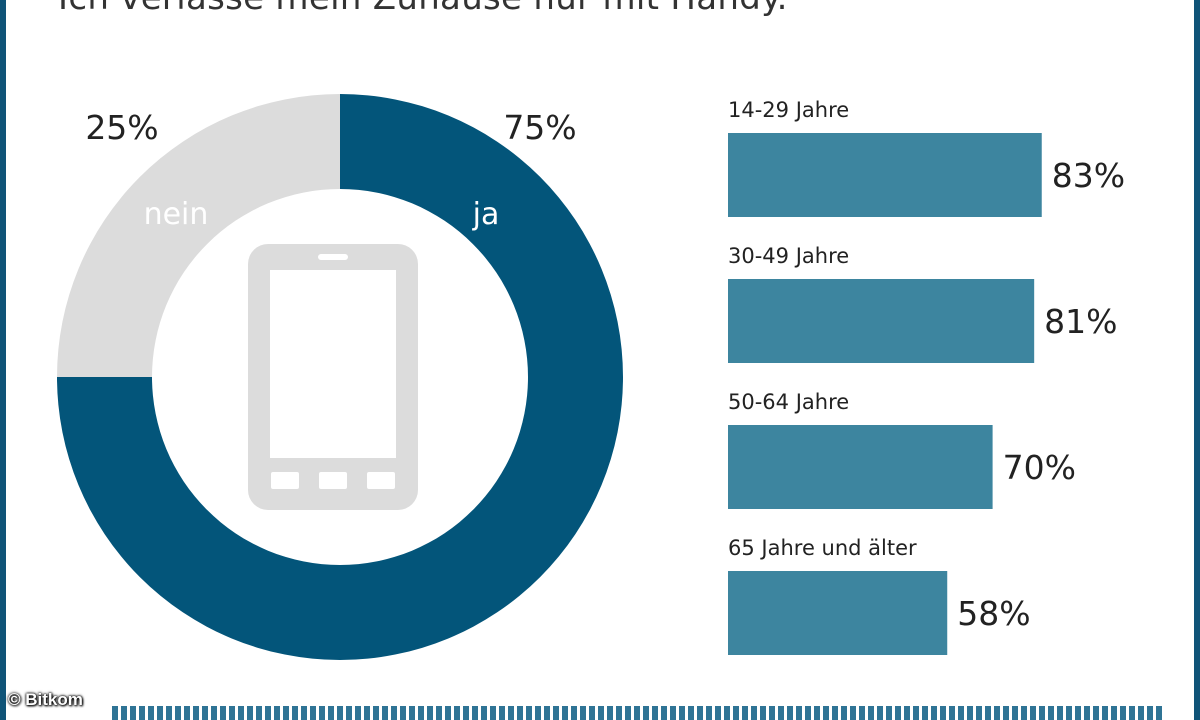 Image resolution: width=1200 pixels, height=720 pixels. What do you see at coordinates (486, 214) in the screenshot?
I see `donut-label-ja: ja` at bounding box center [486, 214].